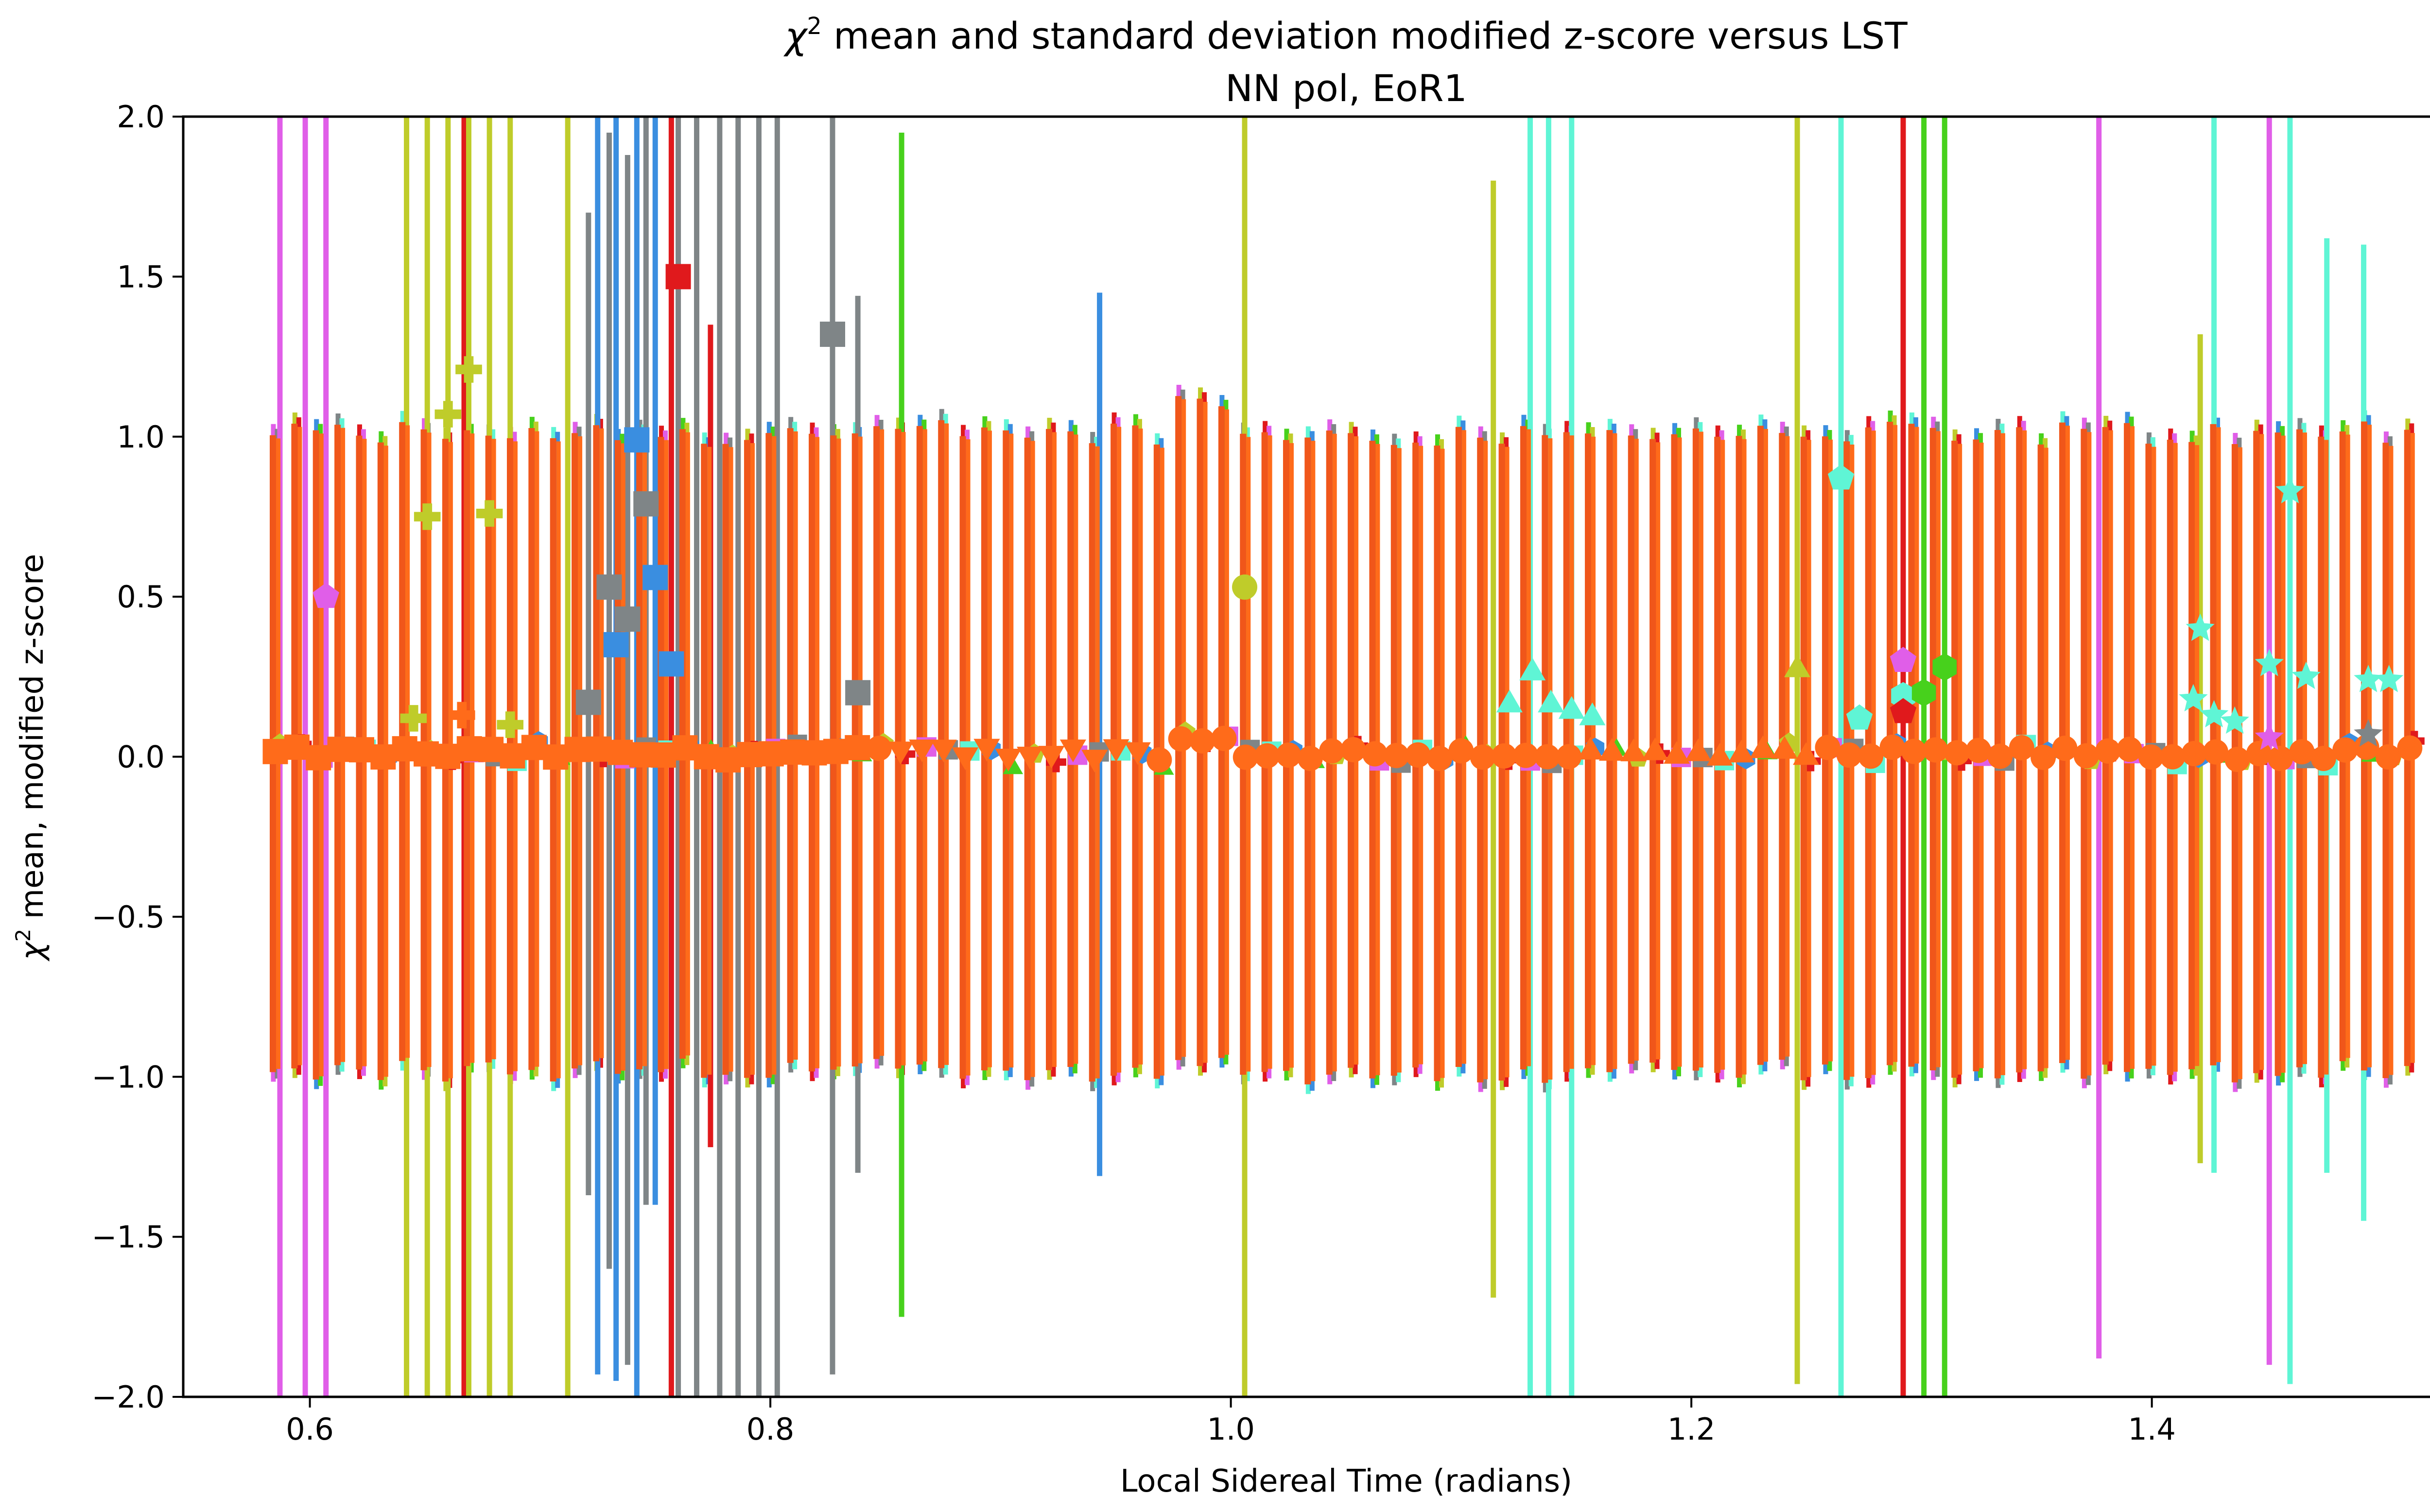  What do you see at coordinates (33, 741) in the screenshot?
I see `y-axis-label-rest: mean, modified z-score` at bounding box center [33, 741].